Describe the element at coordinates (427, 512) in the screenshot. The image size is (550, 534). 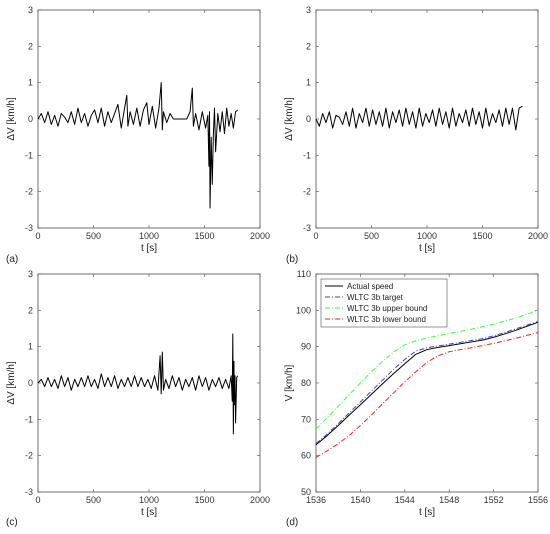
I see `x-axis-label-d: t [s]` at that location.